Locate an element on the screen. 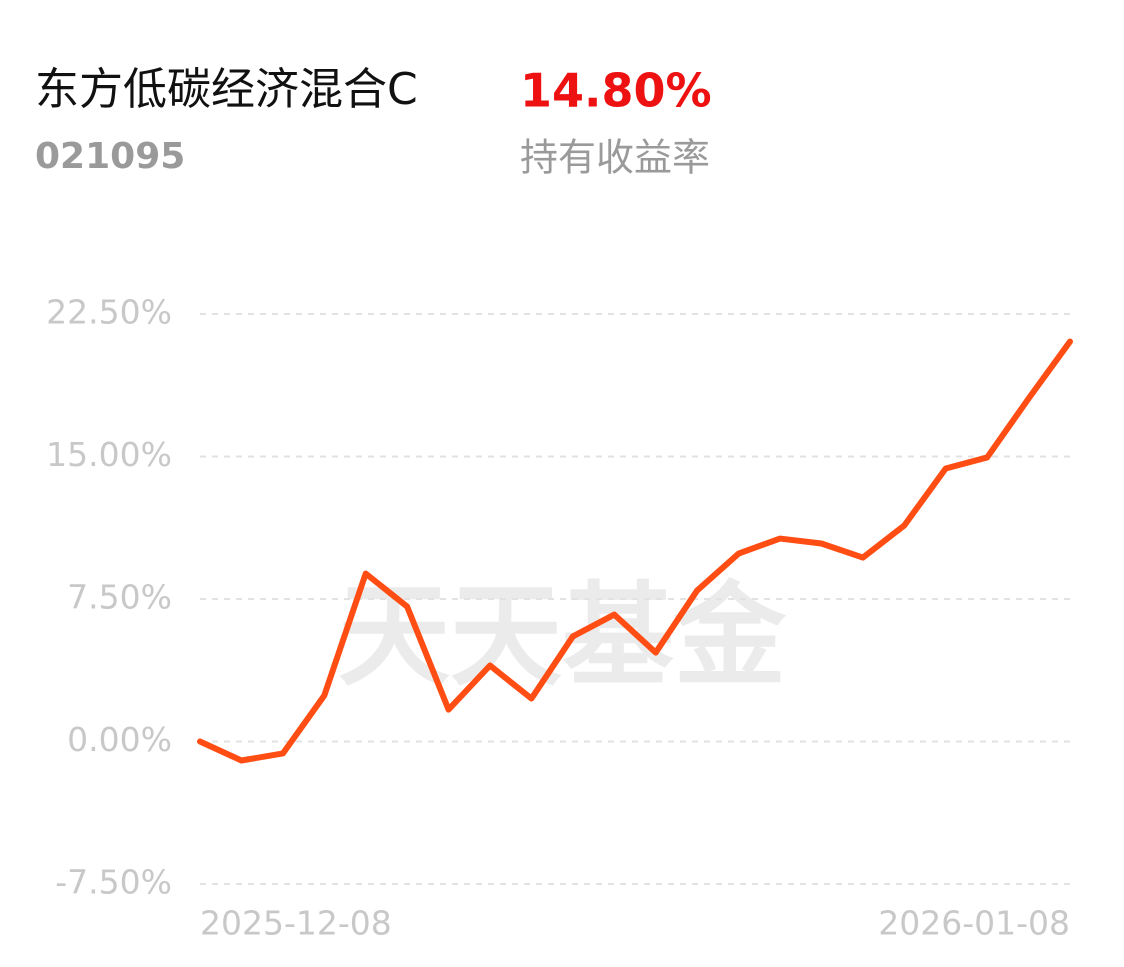  y-tick-label: -7.50% is located at coordinates (113, 882).